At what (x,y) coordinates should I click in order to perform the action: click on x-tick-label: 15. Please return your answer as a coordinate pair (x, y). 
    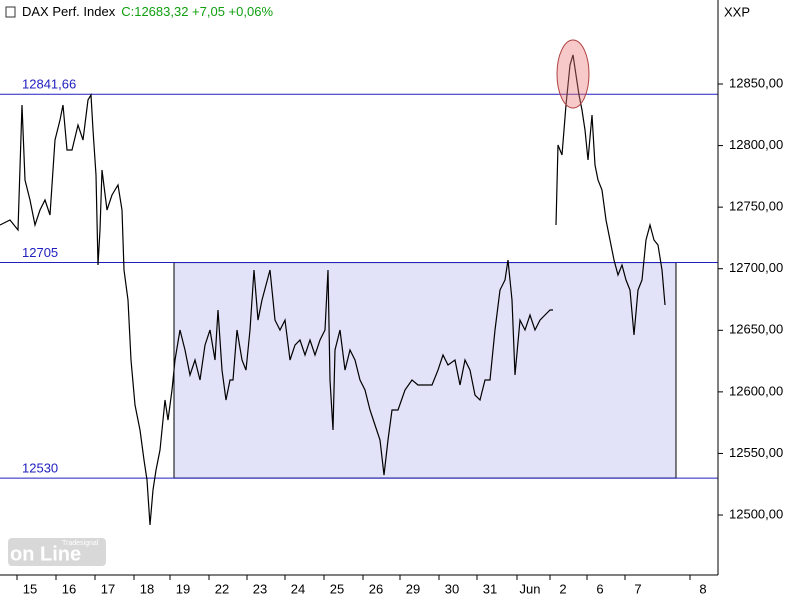
    Looking at the image, I should click on (30, 588).